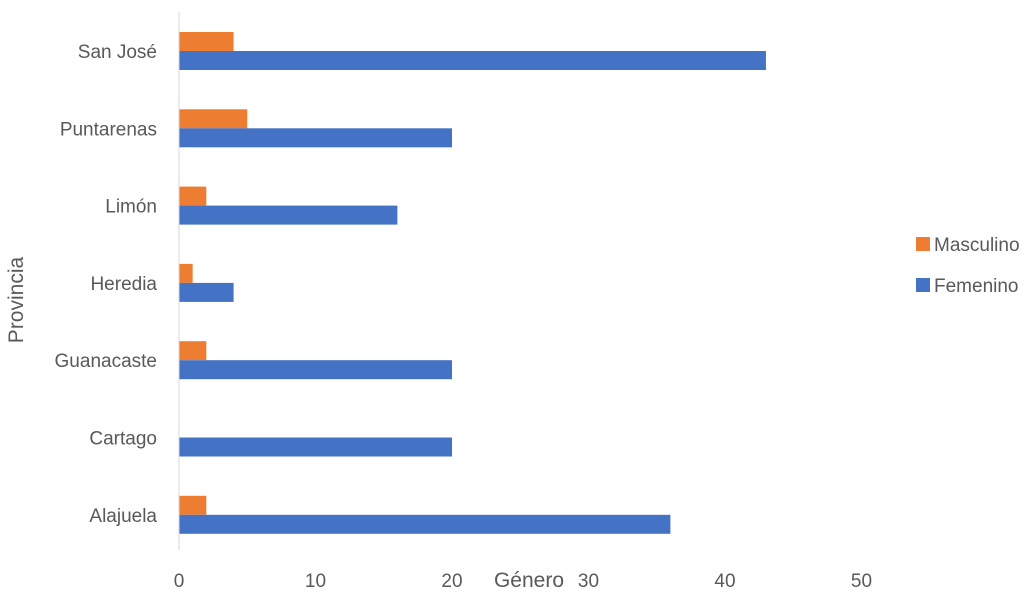  What do you see at coordinates (451, 581) in the screenshot?
I see `x-tick-label: 20` at bounding box center [451, 581].